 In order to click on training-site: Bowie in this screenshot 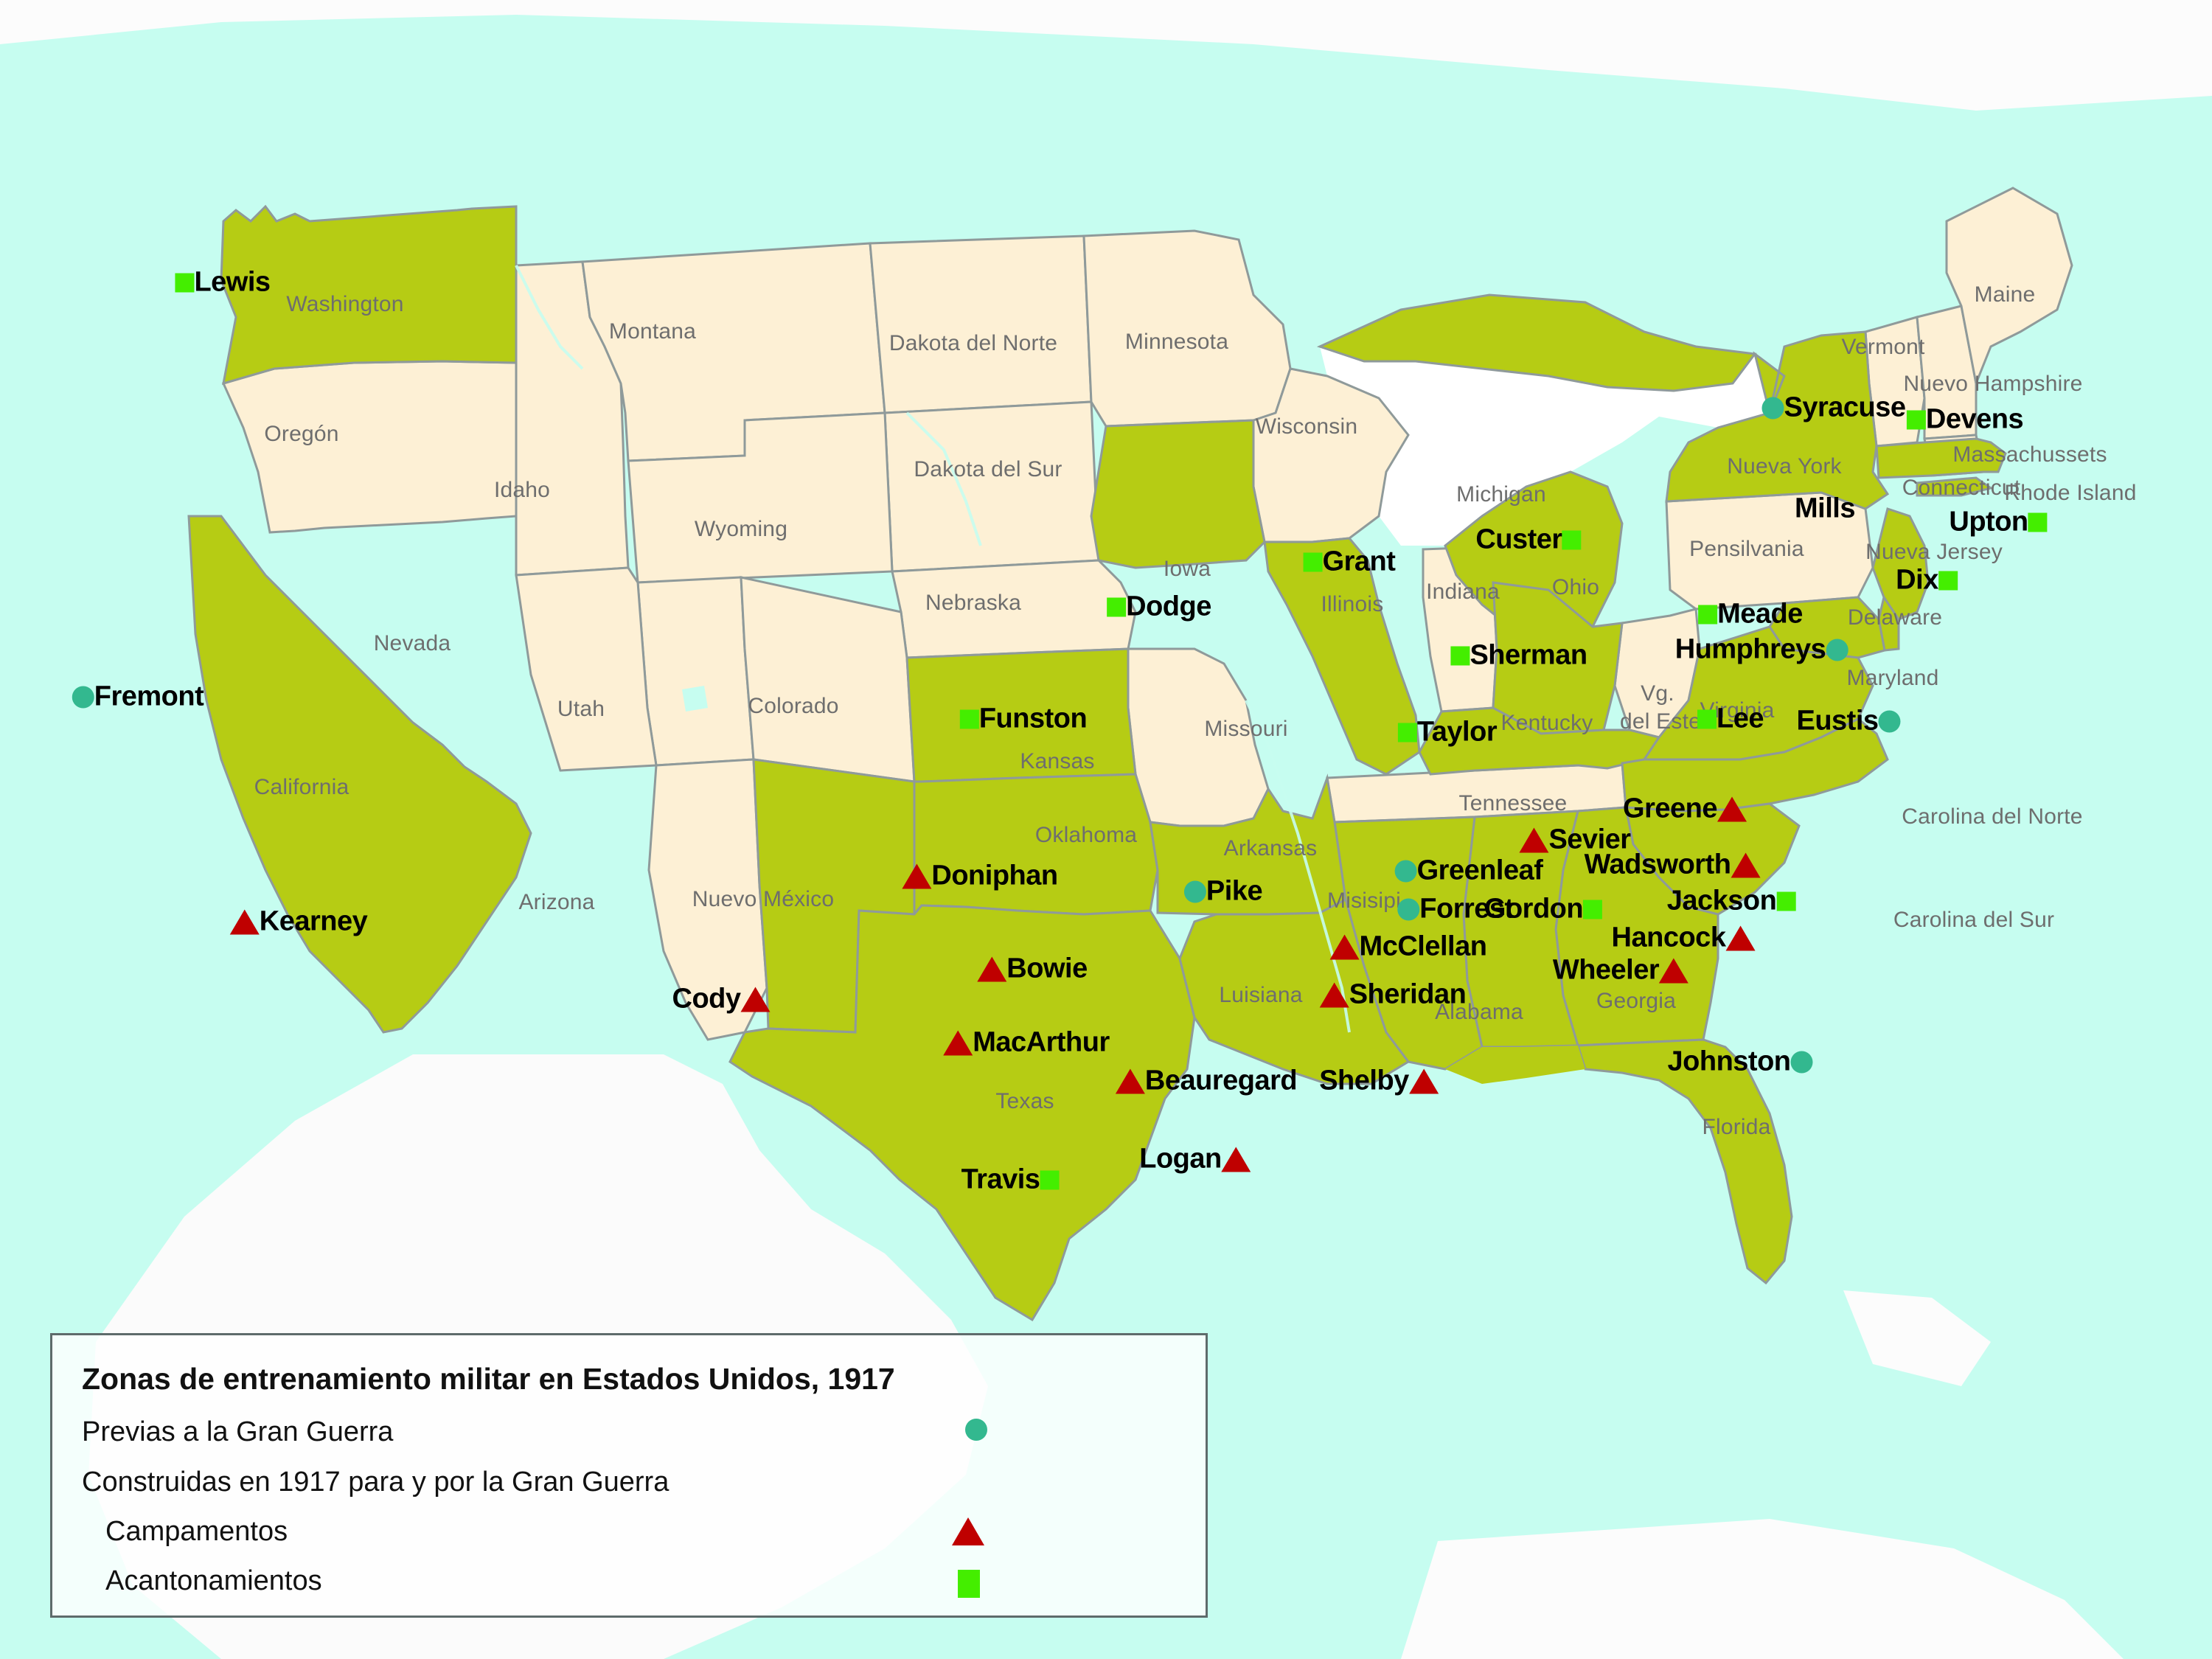, I will do `click(1027, 969)`.